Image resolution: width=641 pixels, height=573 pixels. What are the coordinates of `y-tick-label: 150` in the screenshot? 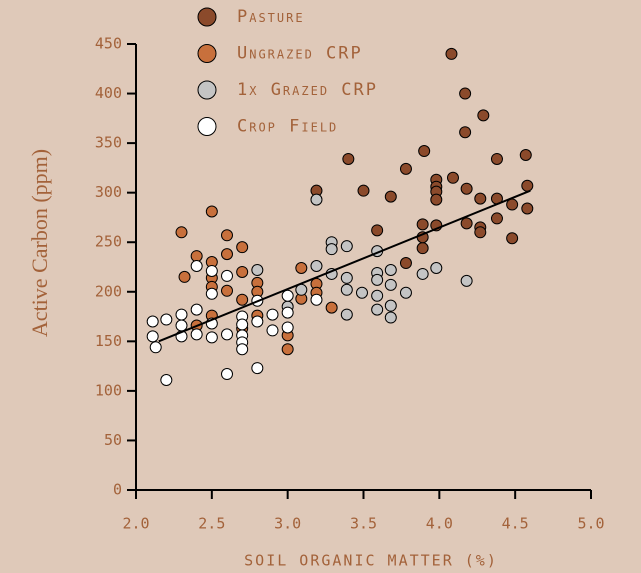 It's located at (108, 341).